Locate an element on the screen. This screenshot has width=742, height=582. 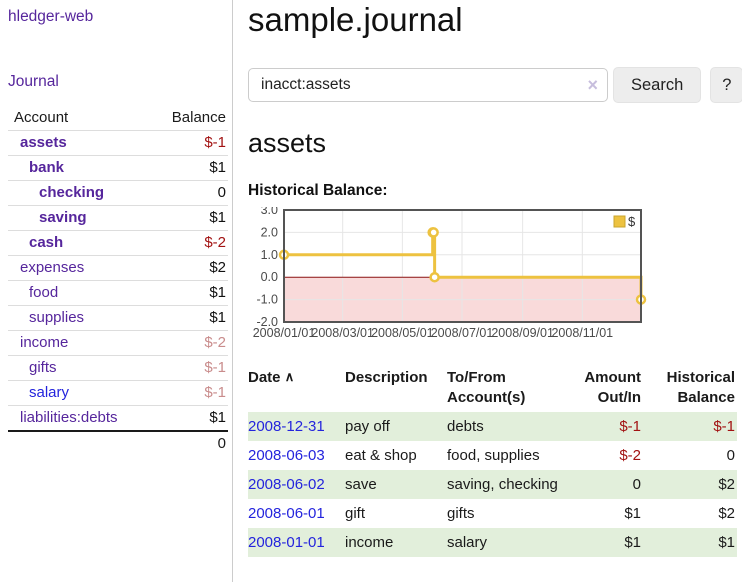
transaction-description: save is located at coordinates (361, 484).